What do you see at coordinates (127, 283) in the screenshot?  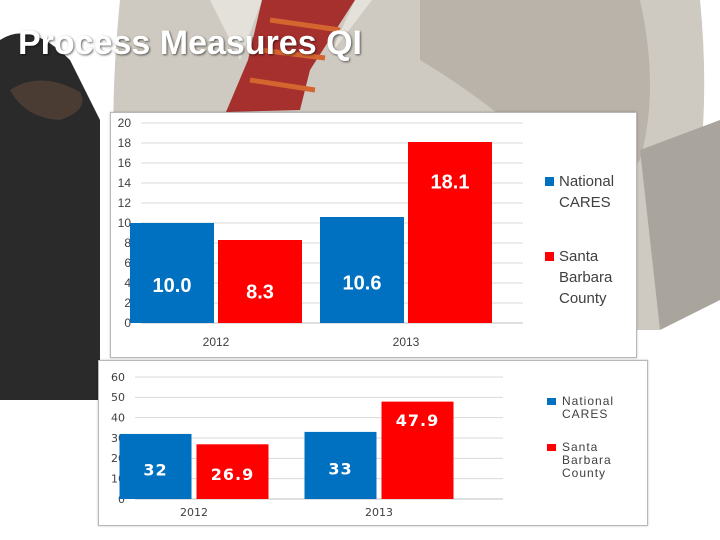 I see `y-tick-label: 4` at bounding box center [127, 283].